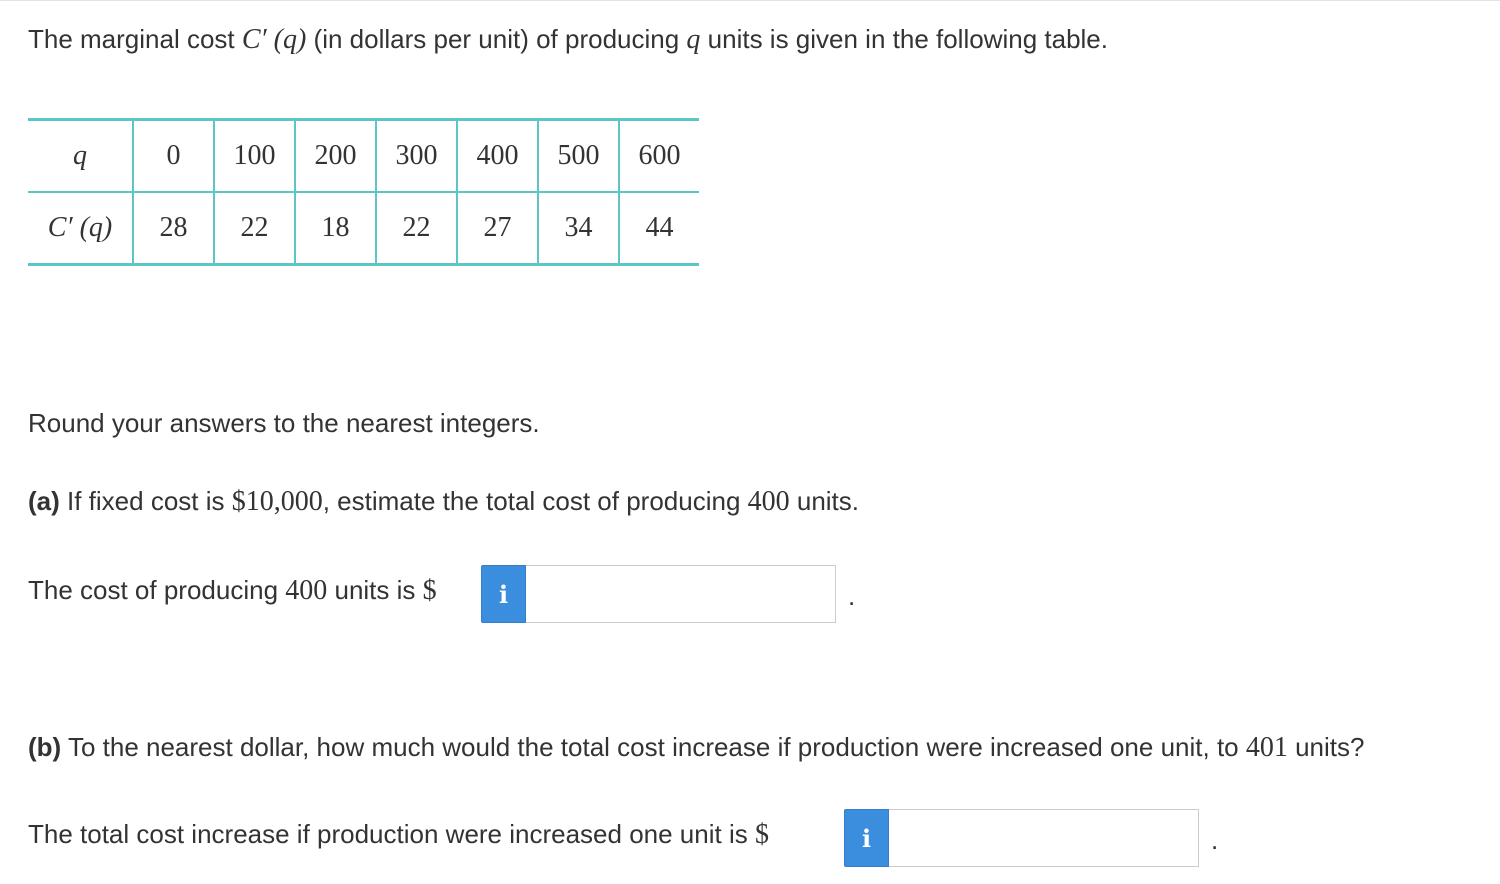 The height and width of the screenshot is (884, 1500). What do you see at coordinates (761, 834) in the screenshot?
I see `part-b-dollar-sign: $` at bounding box center [761, 834].